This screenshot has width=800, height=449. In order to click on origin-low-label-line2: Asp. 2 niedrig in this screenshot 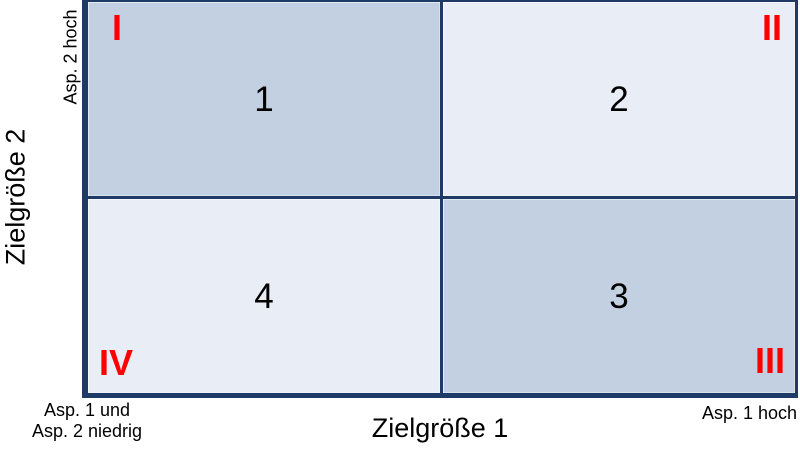, I will do `click(87, 431)`.